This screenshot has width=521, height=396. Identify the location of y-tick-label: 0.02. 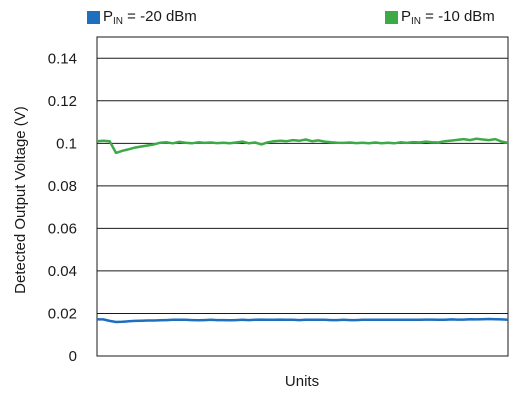
(62, 313).